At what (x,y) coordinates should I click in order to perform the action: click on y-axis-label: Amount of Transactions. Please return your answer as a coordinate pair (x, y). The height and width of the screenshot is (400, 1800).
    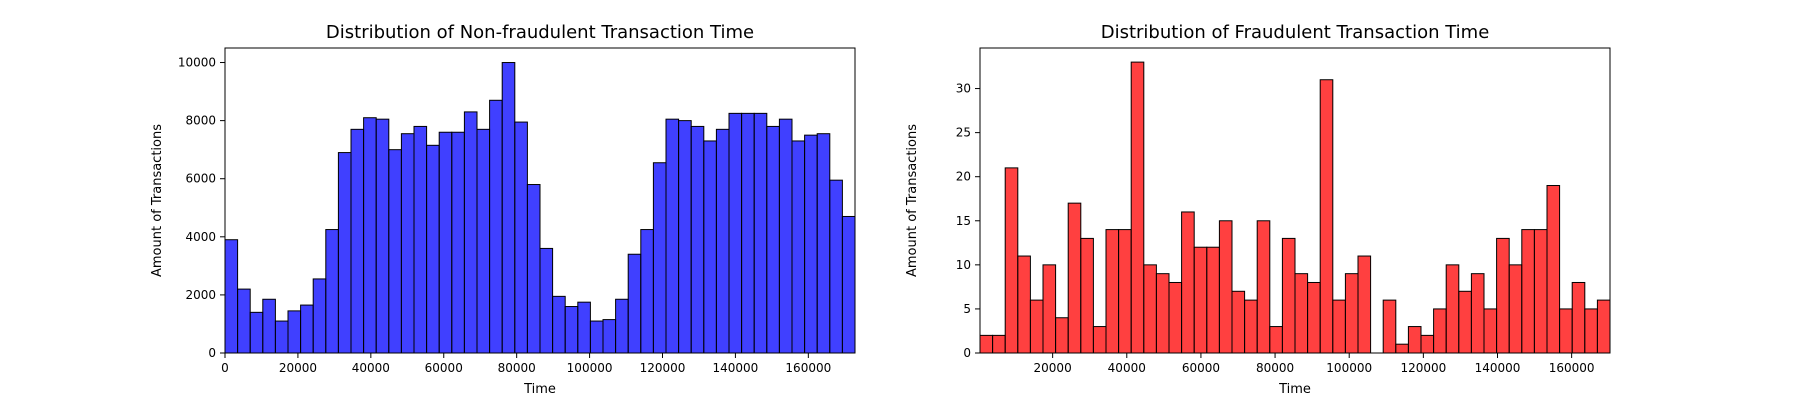
    Looking at the image, I should click on (912, 200).